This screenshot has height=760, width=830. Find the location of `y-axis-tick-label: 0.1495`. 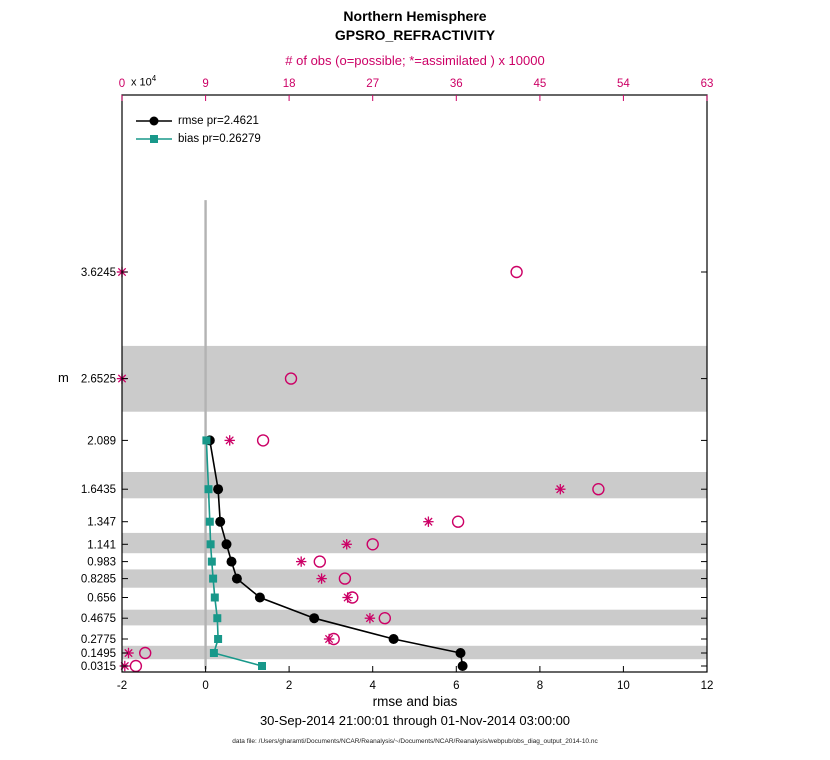

y-axis-tick-label: 0.1495 is located at coordinates (98, 654).